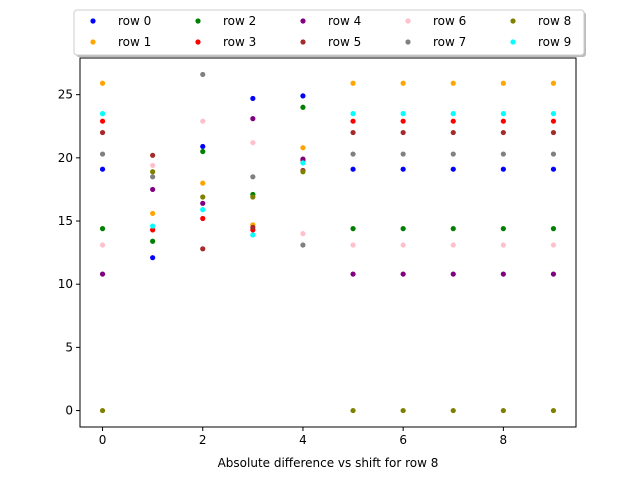 The height and width of the screenshot is (480, 640). Describe the element at coordinates (69, 253) in the screenshot. I see `y-axis: 0 5 10 15 20 25` at that location.